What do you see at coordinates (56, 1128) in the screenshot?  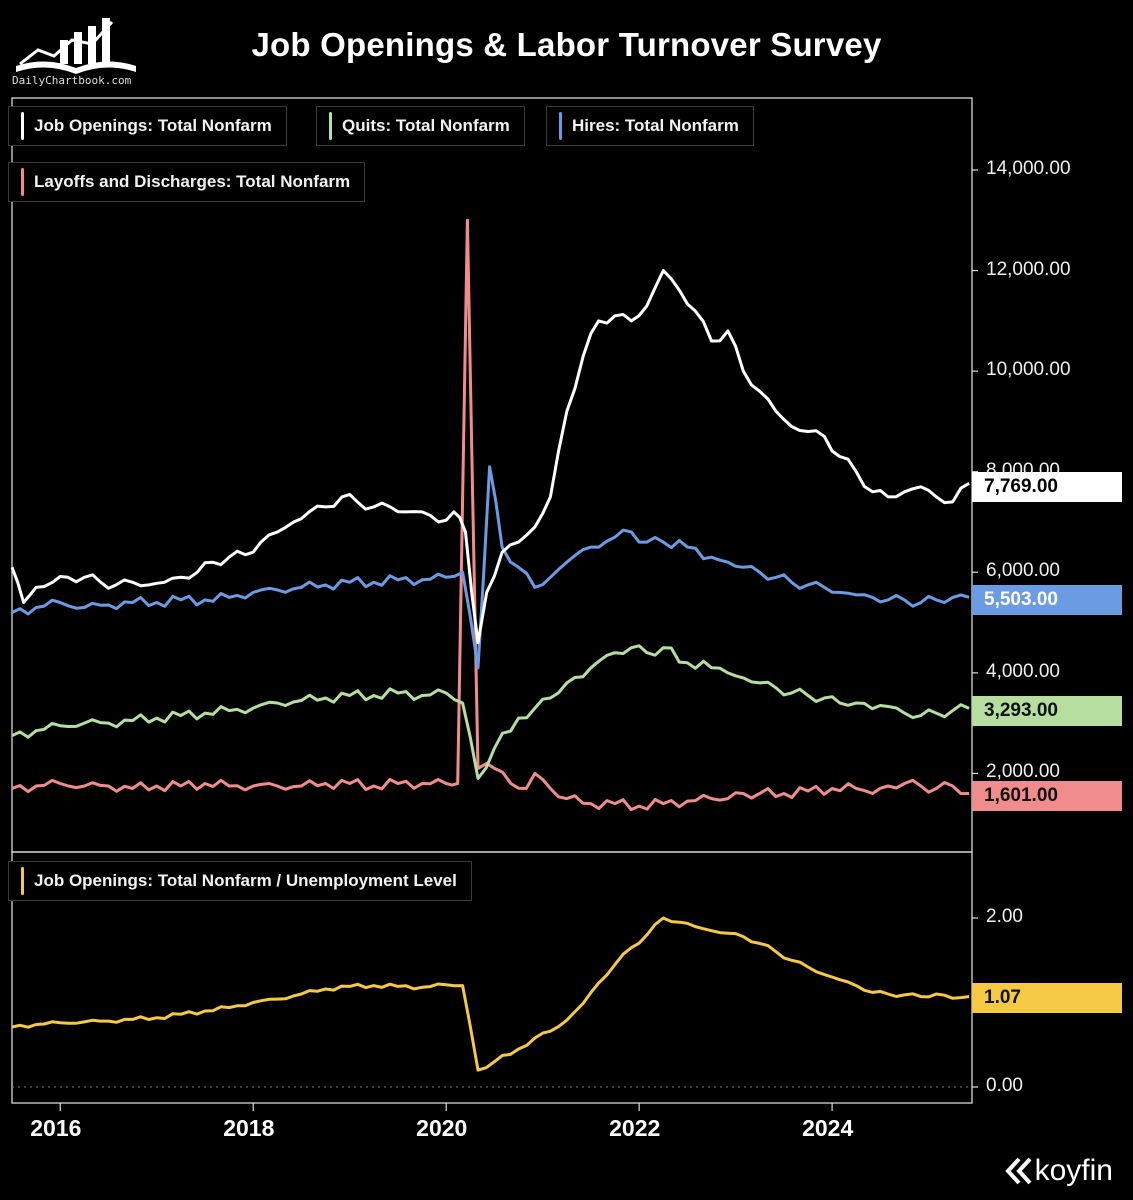 I see `x-tick-label: 2016` at bounding box center [56, 1128].